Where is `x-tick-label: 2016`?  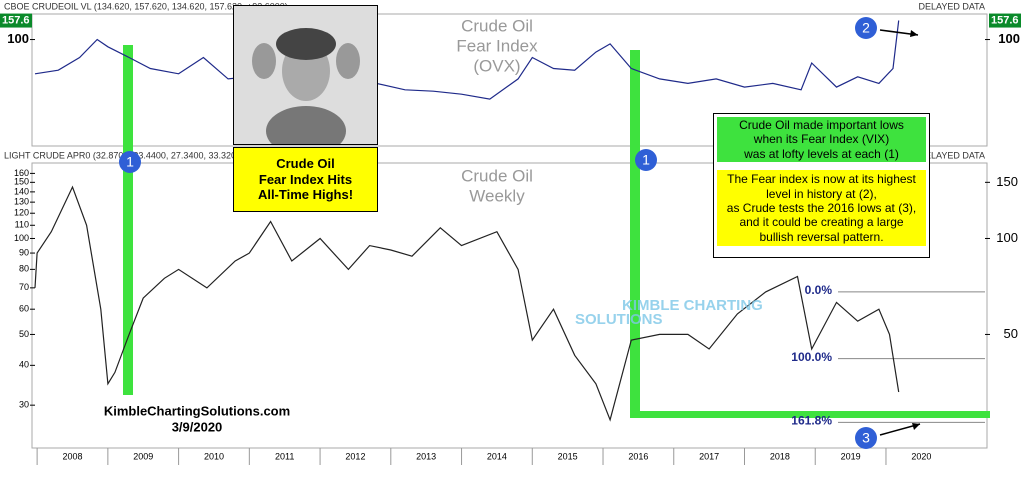 x-tick-label: 2016 is located at coordinates (638, 456).